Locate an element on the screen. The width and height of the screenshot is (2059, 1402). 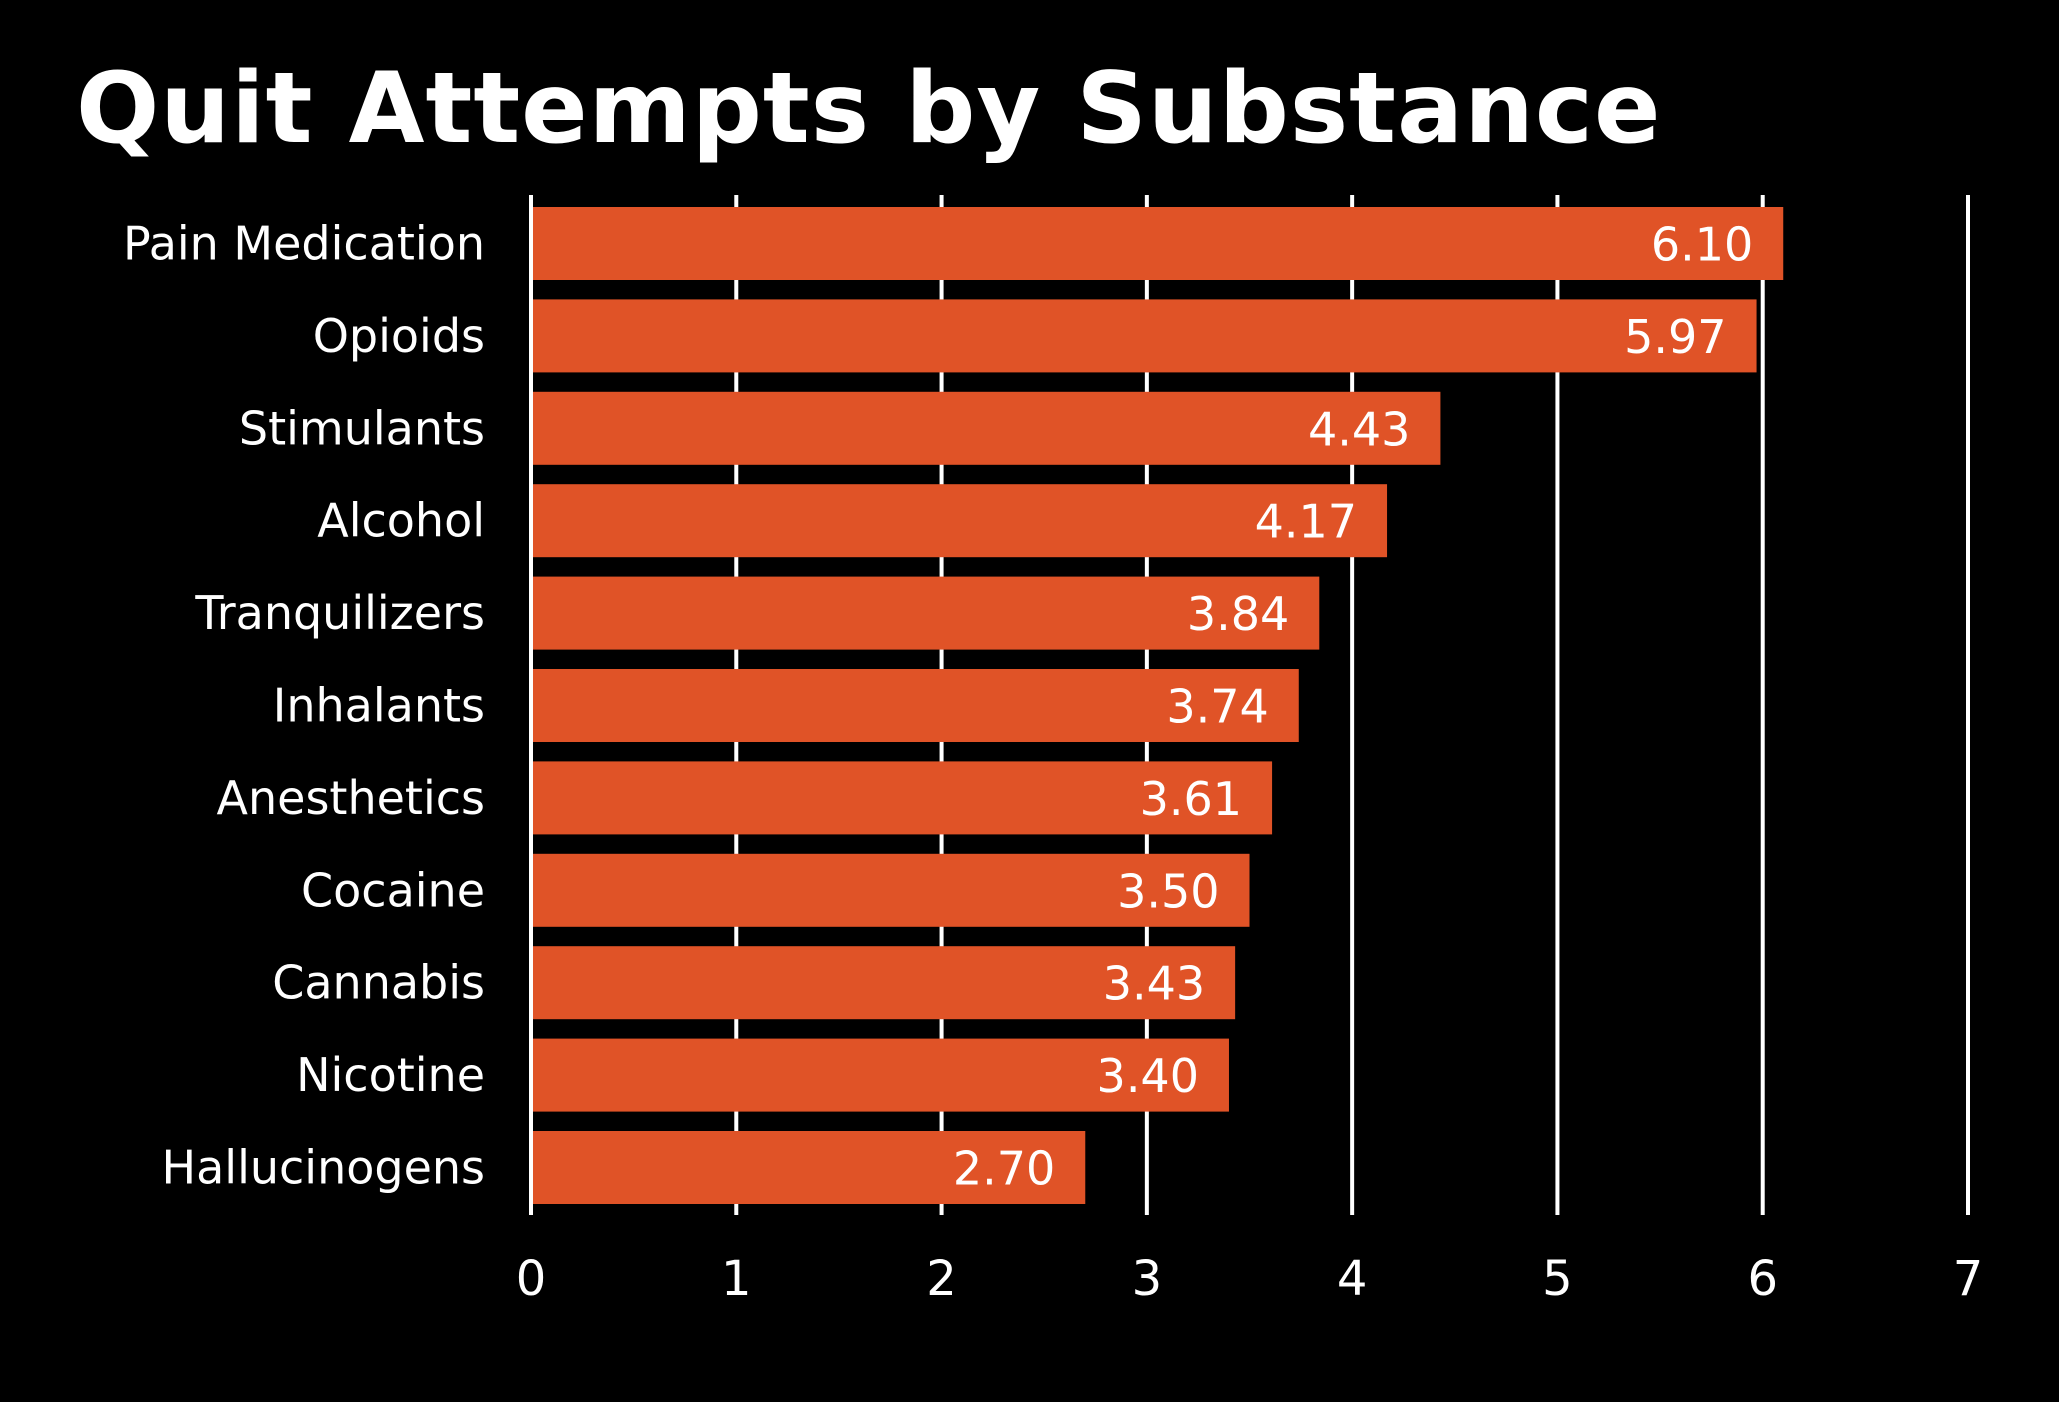
value-label: 6.10 is located at coordinates (1702, 245).